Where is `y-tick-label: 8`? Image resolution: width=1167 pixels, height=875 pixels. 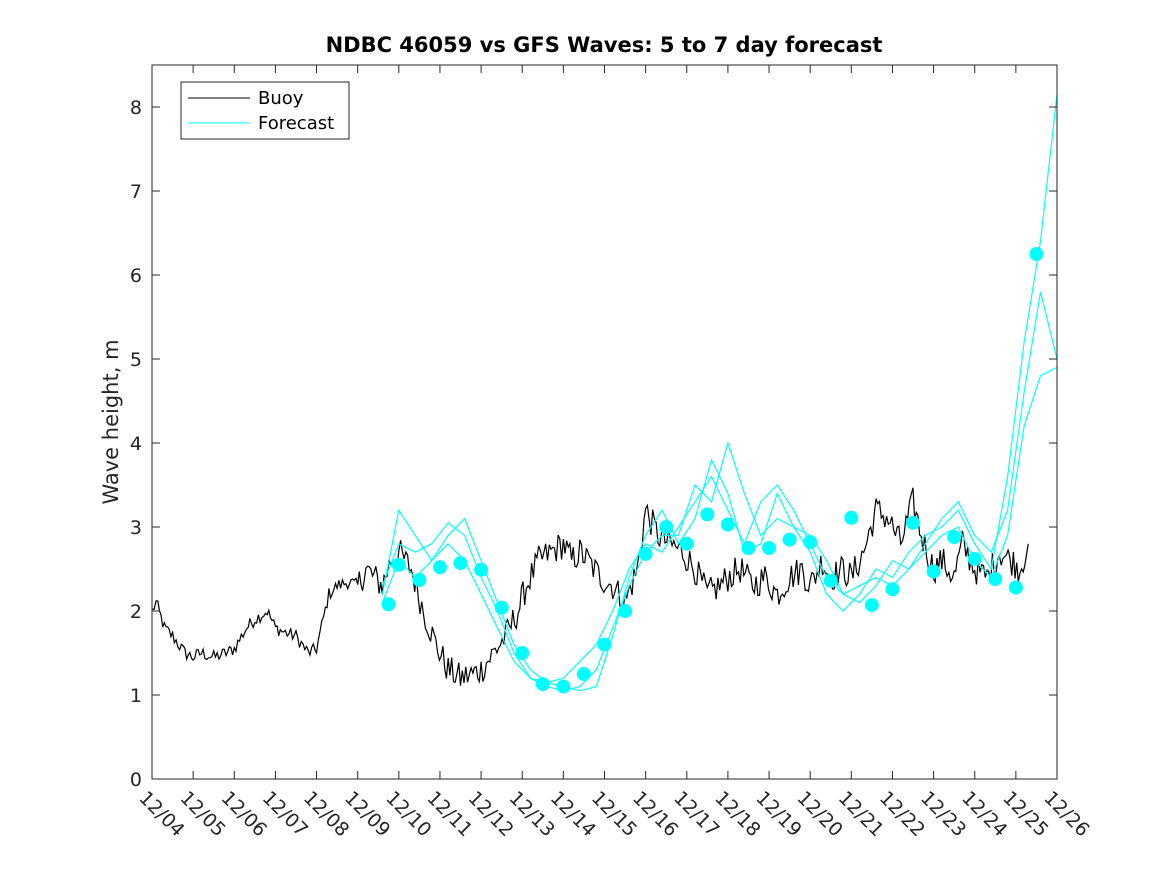
y-tick-label: 8 is located at coordinates (136, 108).